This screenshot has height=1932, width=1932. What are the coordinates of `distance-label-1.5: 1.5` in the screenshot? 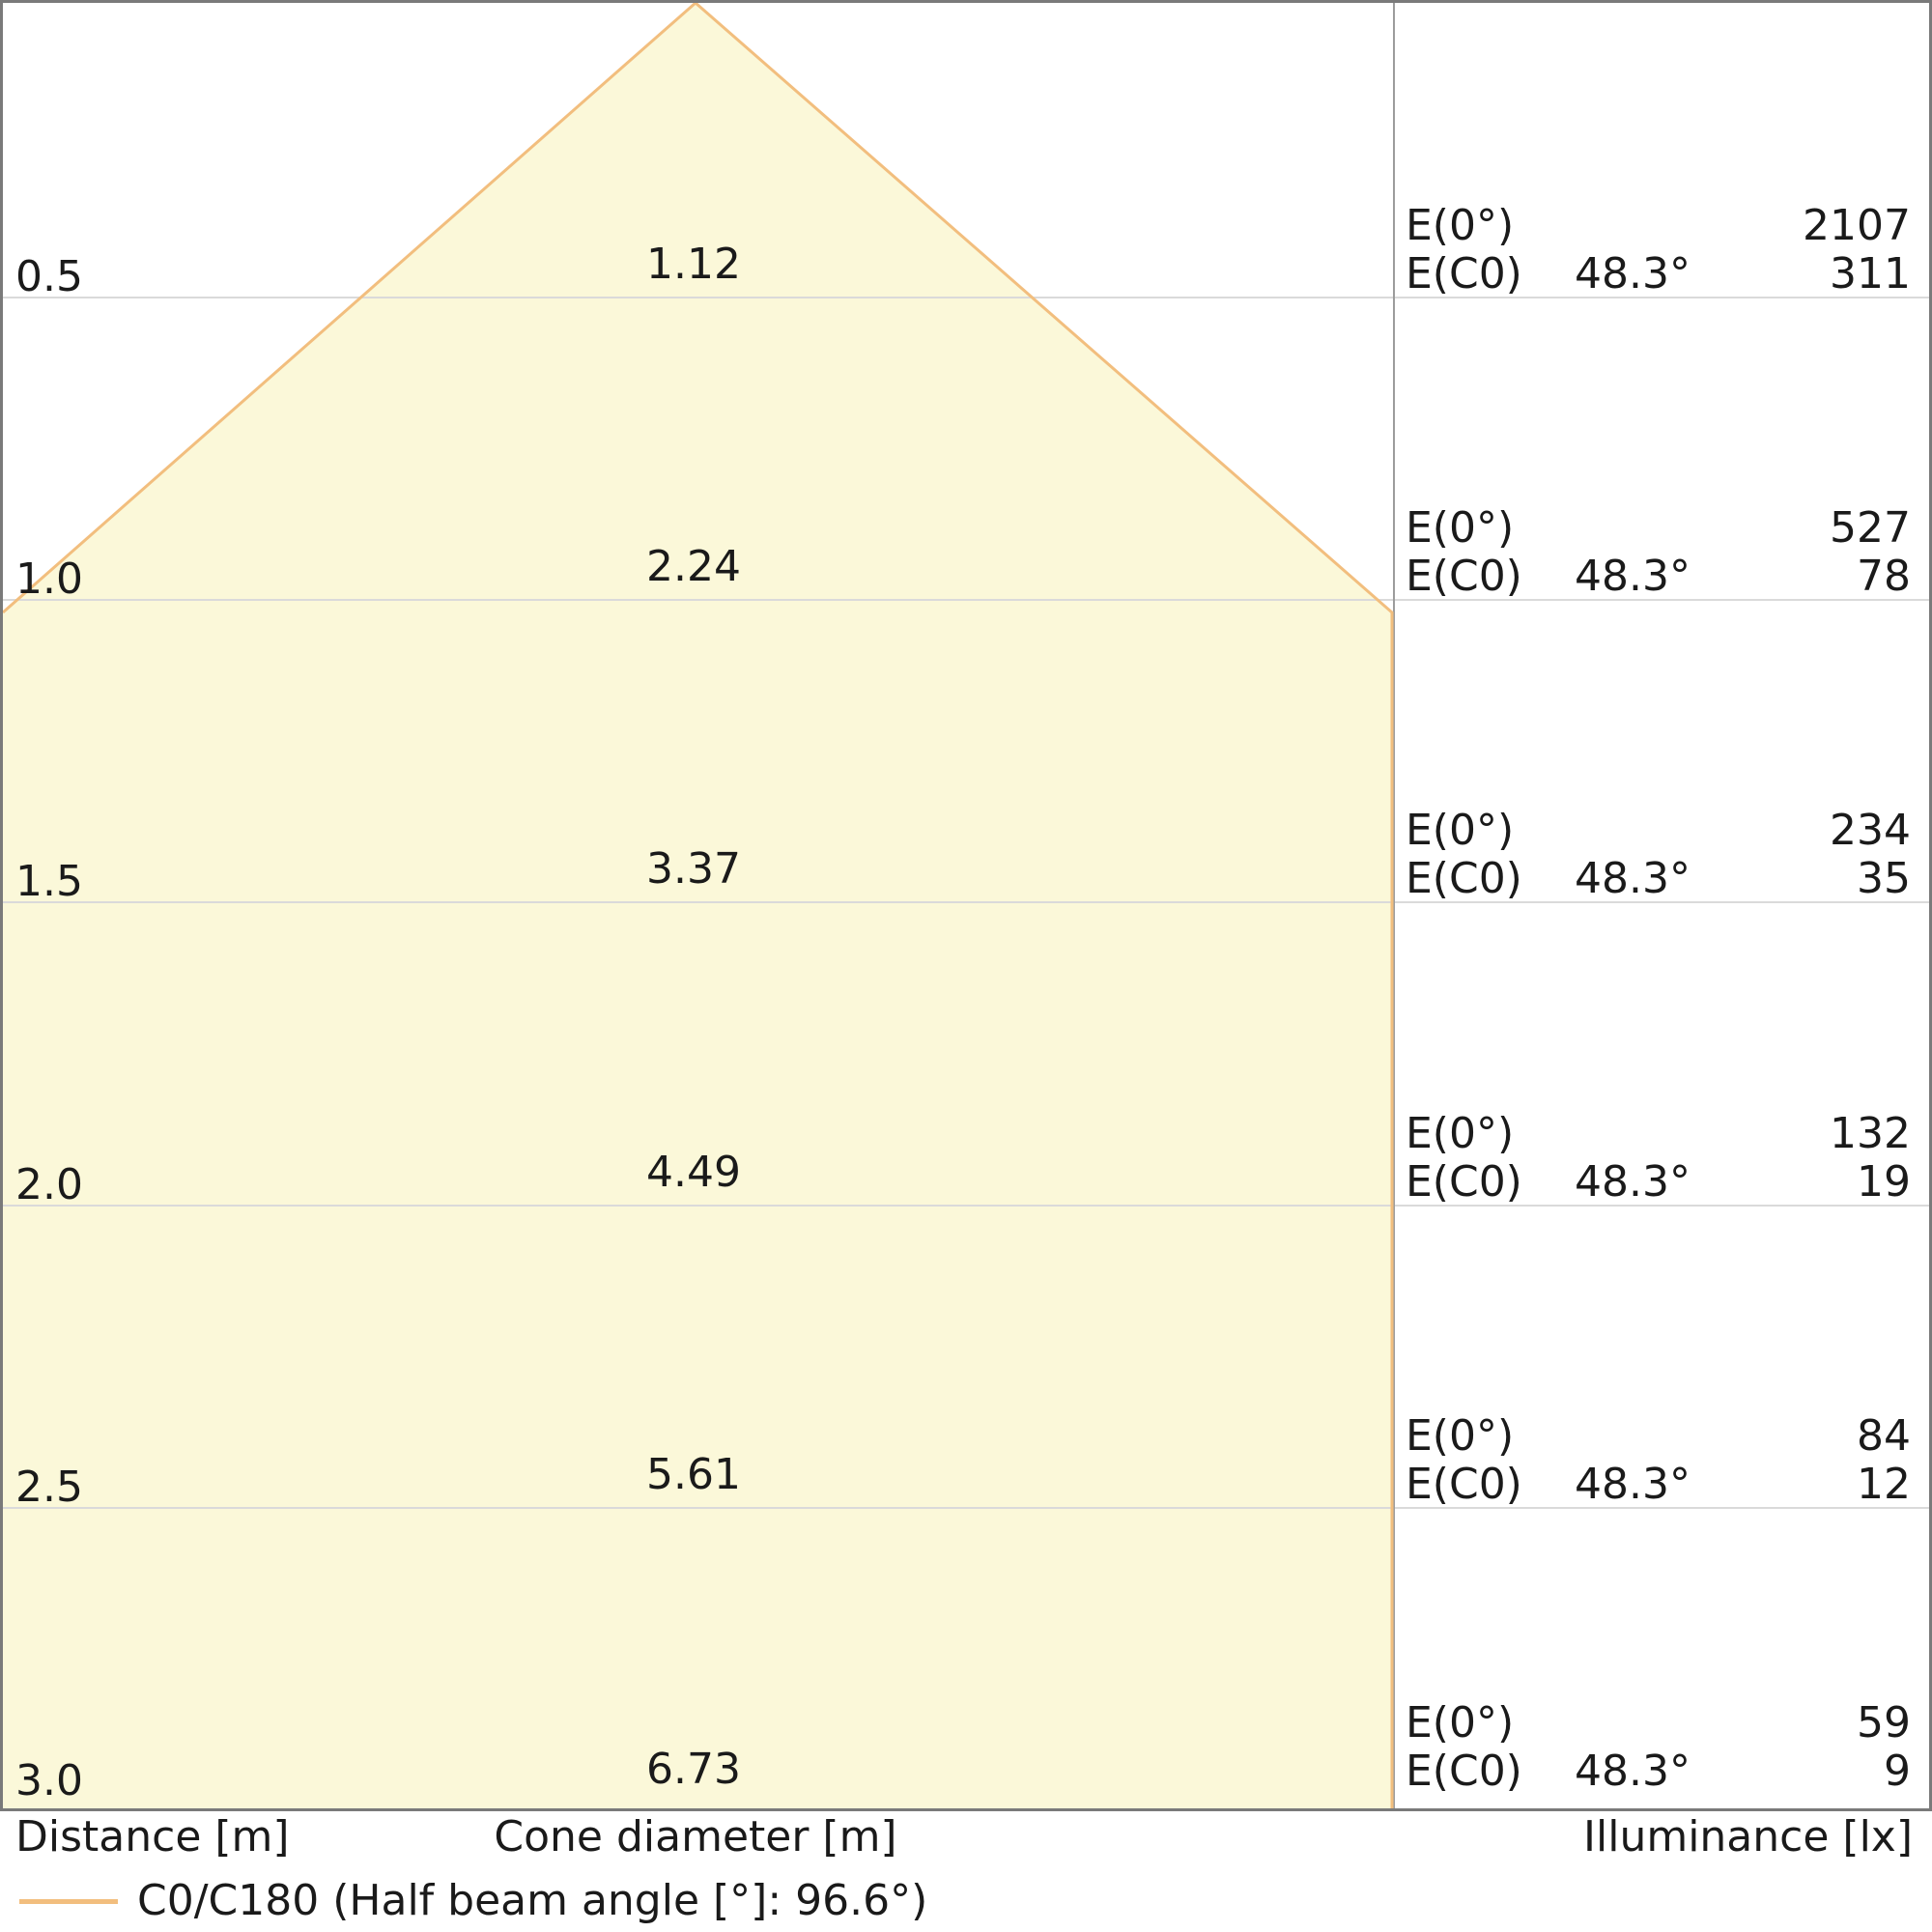 It's located at (49, 881).